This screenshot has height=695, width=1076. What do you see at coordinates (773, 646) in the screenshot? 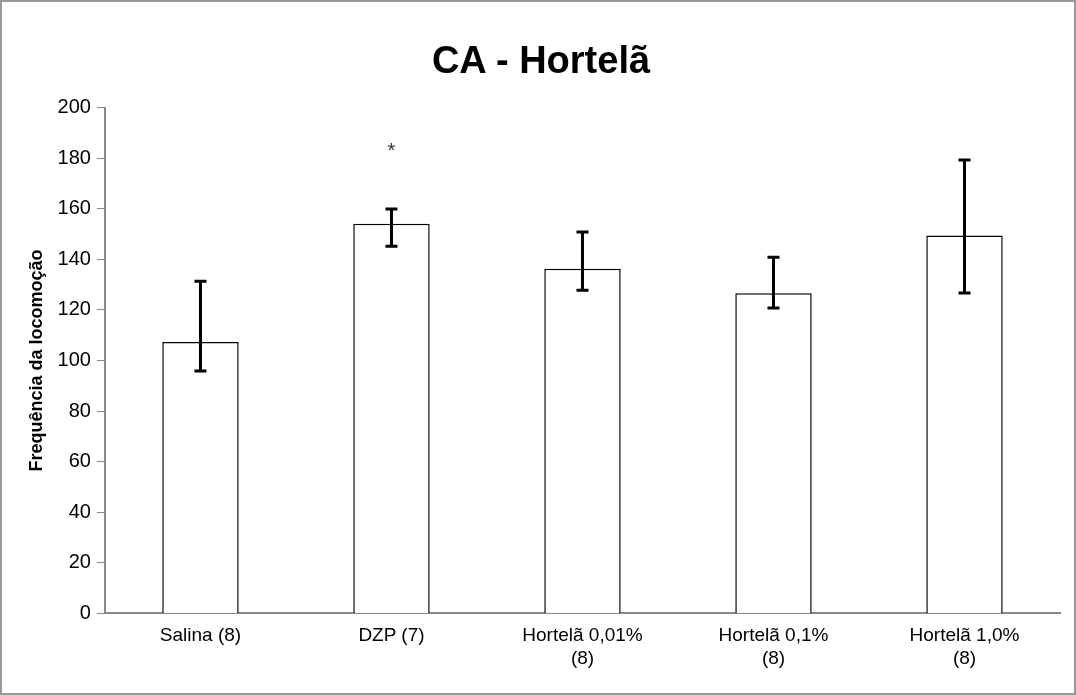
I see `x-tick-label: Hortelã 0,1% (8)` at bounding box center [773, 646].